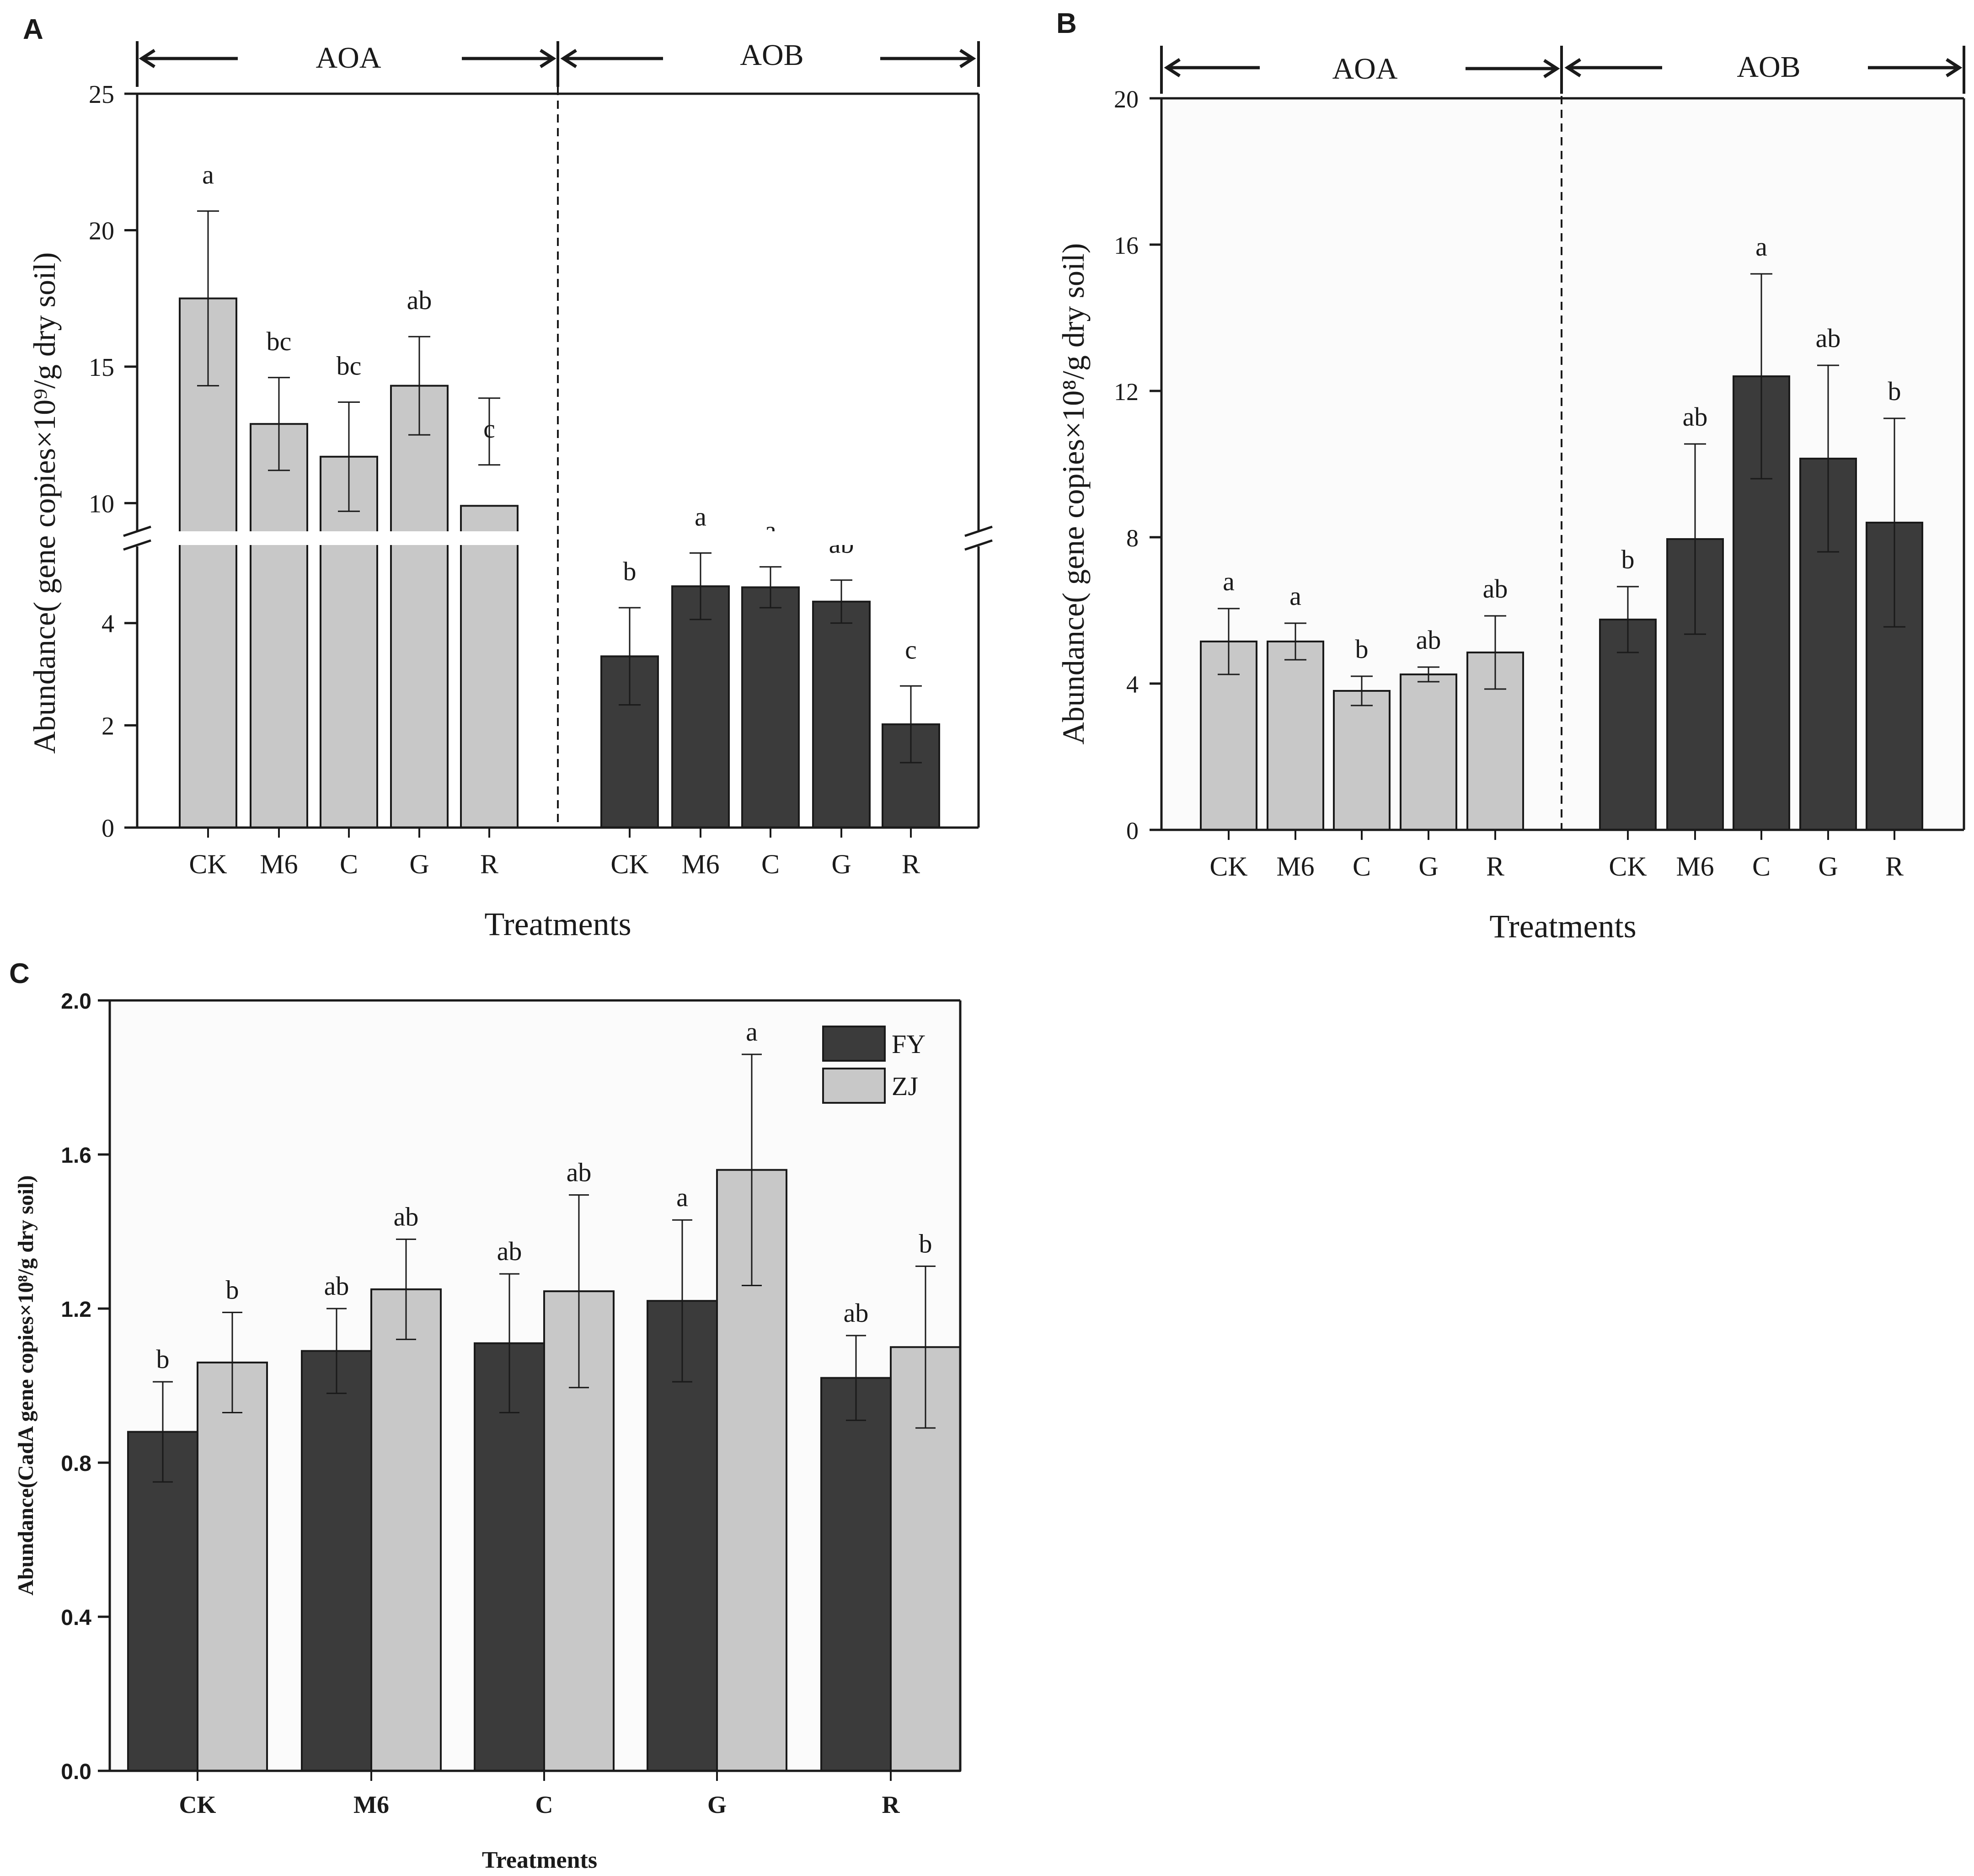  I want to click on bar-aoa-g, so click(1428, 752).